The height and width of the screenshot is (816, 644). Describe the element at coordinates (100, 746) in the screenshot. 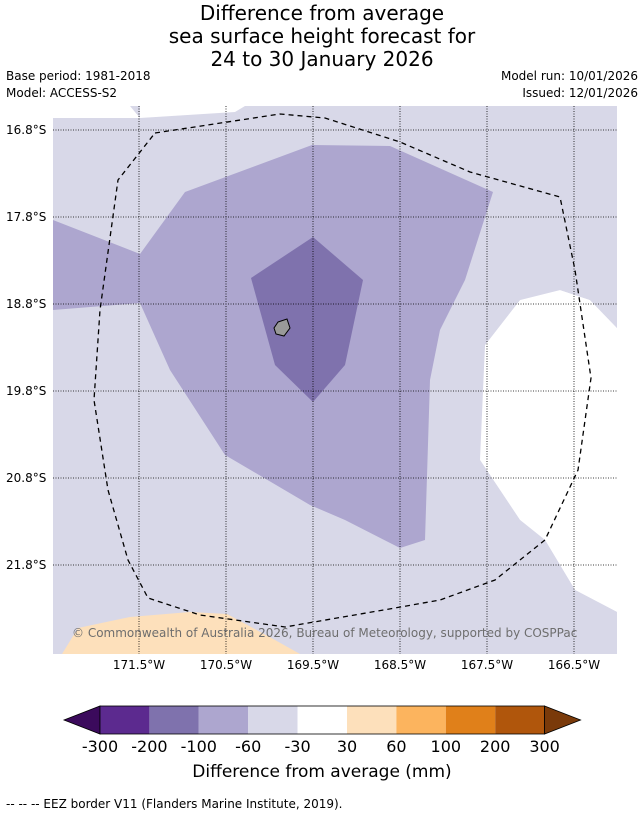

I see `colorbar-tick-label: -300` at that location.